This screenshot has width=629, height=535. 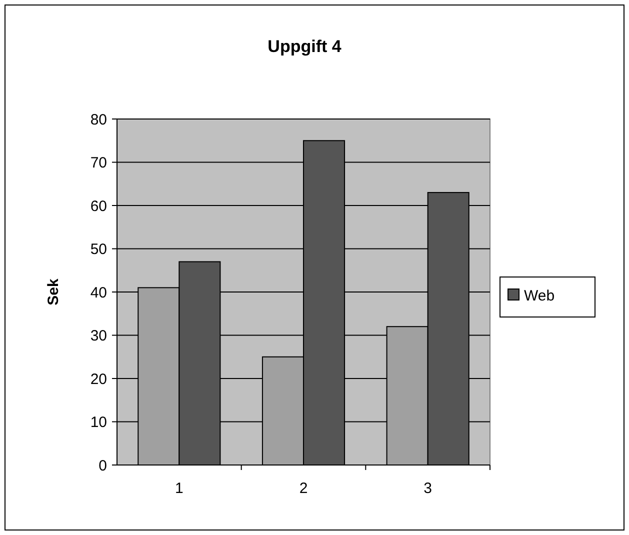 What do you see at coordinates (98, 293) in the screenshot?
I see `y-tick-label: 40` at bounding box center [98, 293].